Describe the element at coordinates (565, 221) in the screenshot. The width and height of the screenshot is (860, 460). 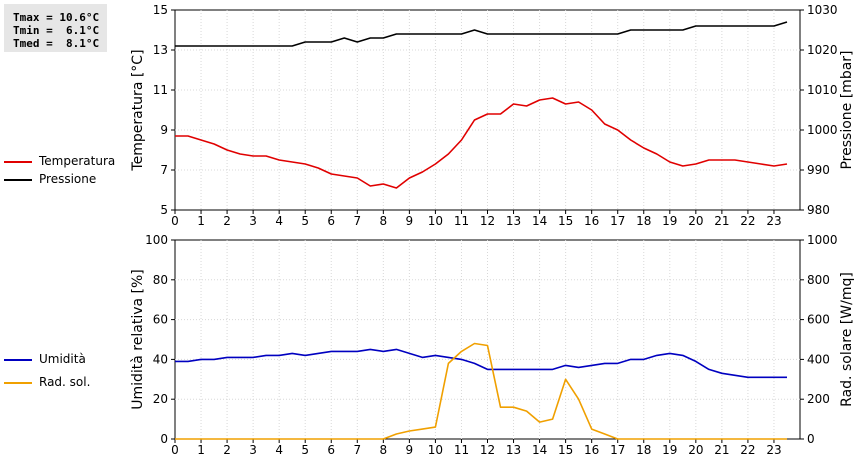
I see `top-chart-x-tick-label: 15` at that location.